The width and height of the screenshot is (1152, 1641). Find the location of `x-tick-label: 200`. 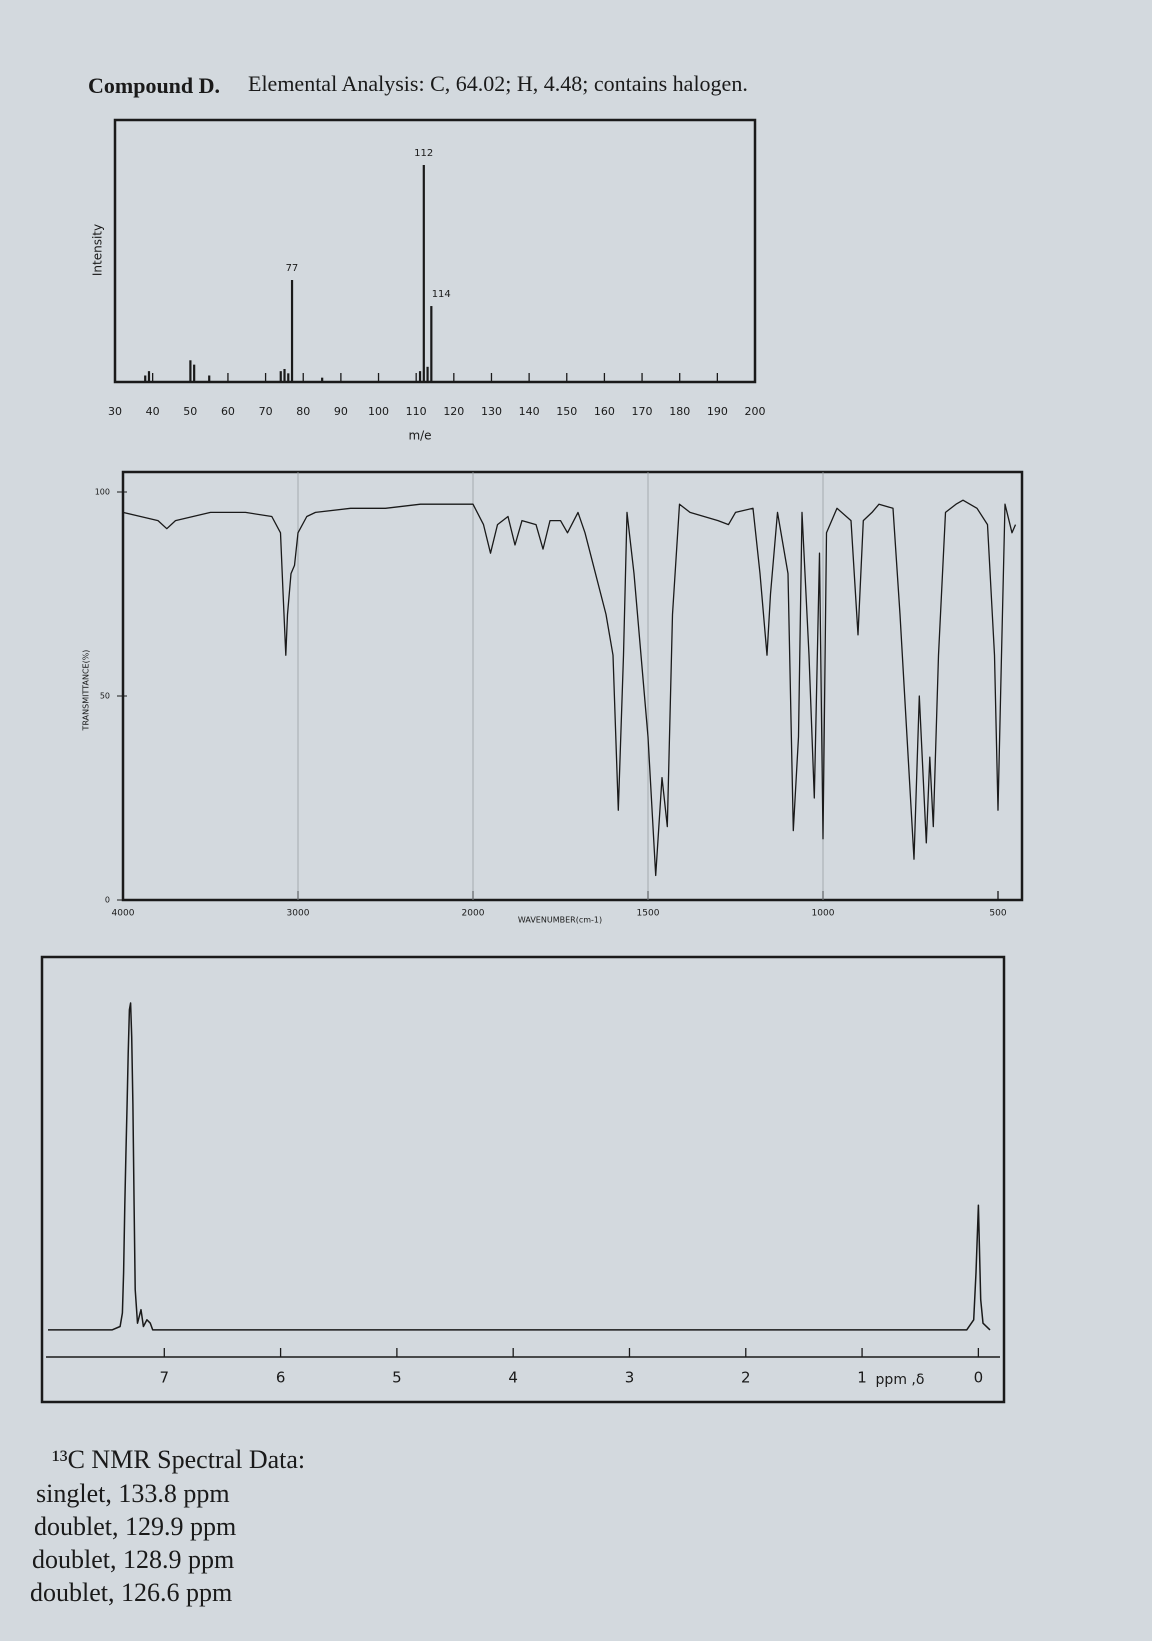

x-tick-label: 200 is located at coordinates (755, 411).